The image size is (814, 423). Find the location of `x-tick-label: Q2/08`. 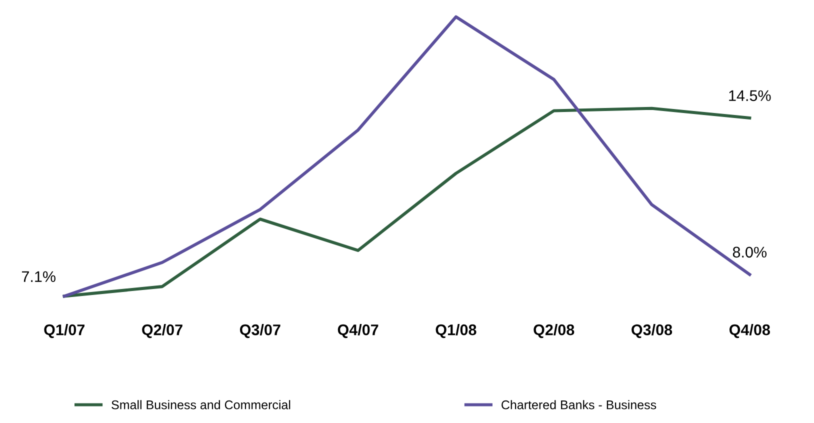

x-tick-label: Q2/08 is located at coordinates (554, 331).